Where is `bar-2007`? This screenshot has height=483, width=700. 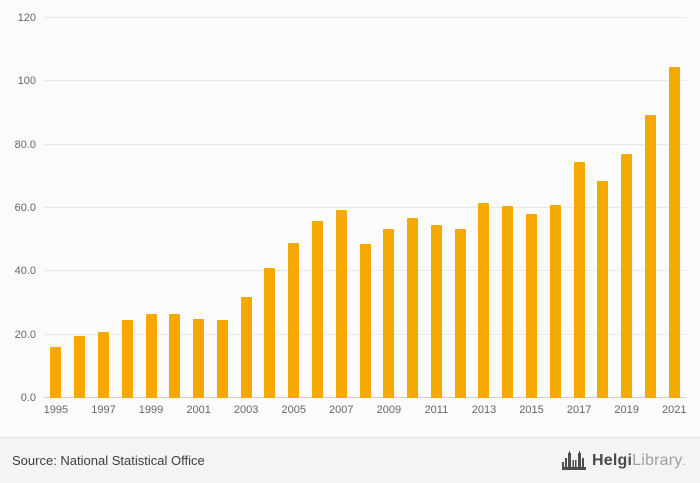
bar-2007 is located at coordinates (341, 303).